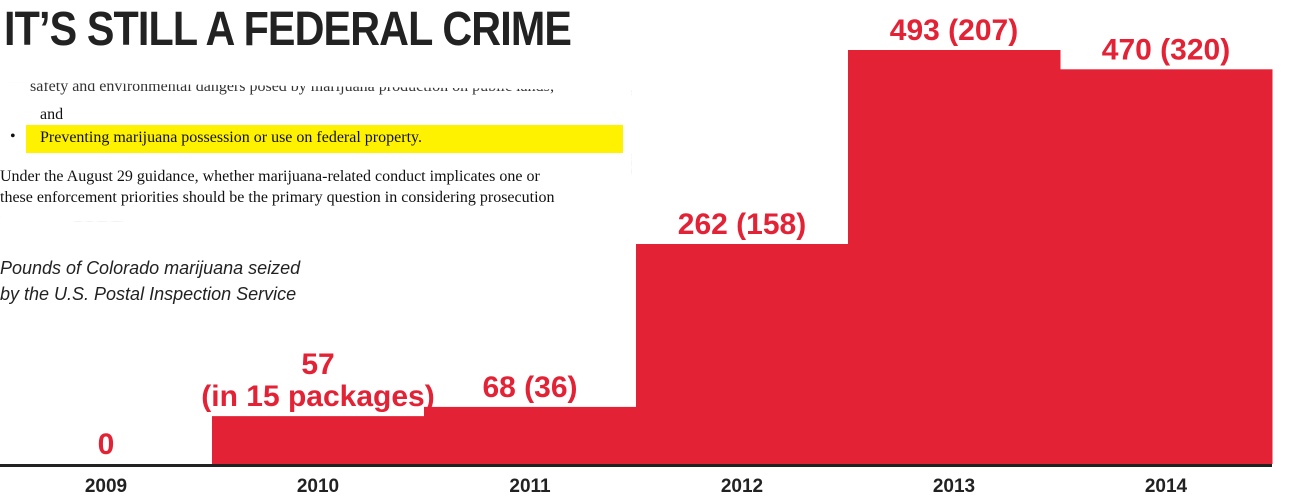 Image resolution: width=1308 pixels, height=498 pixels. What do you see at coordinates (742, 224) in the screenshot?
I see `data-label-2012: 262 (158)` at bounding box center [742, 224].